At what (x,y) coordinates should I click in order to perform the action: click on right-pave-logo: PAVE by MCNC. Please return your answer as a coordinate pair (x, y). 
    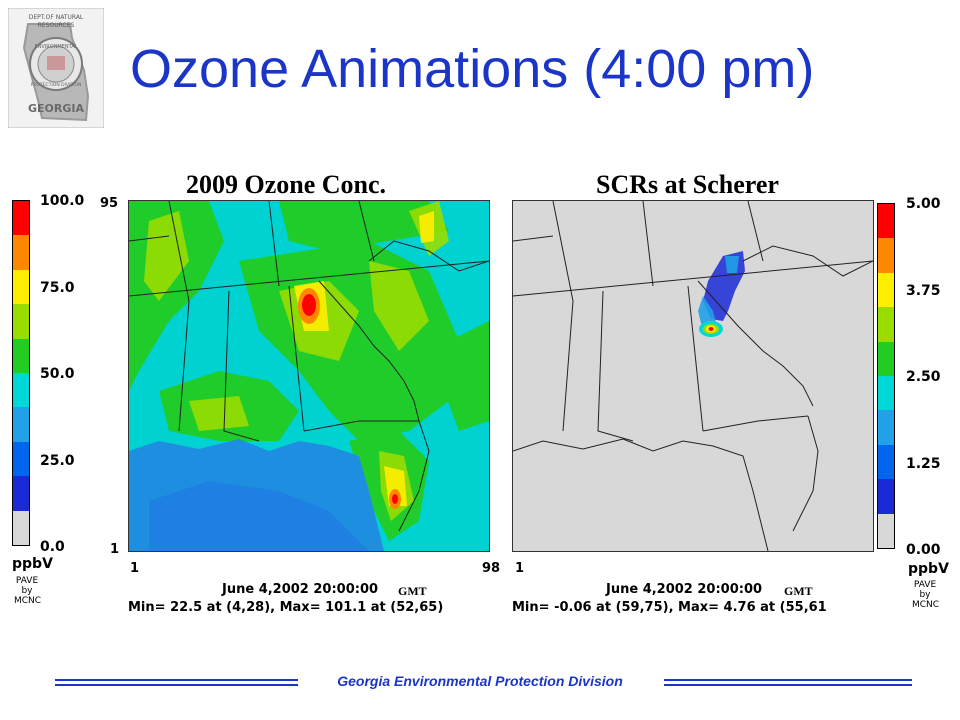
    Looking at the image, I should click on (926, 595).